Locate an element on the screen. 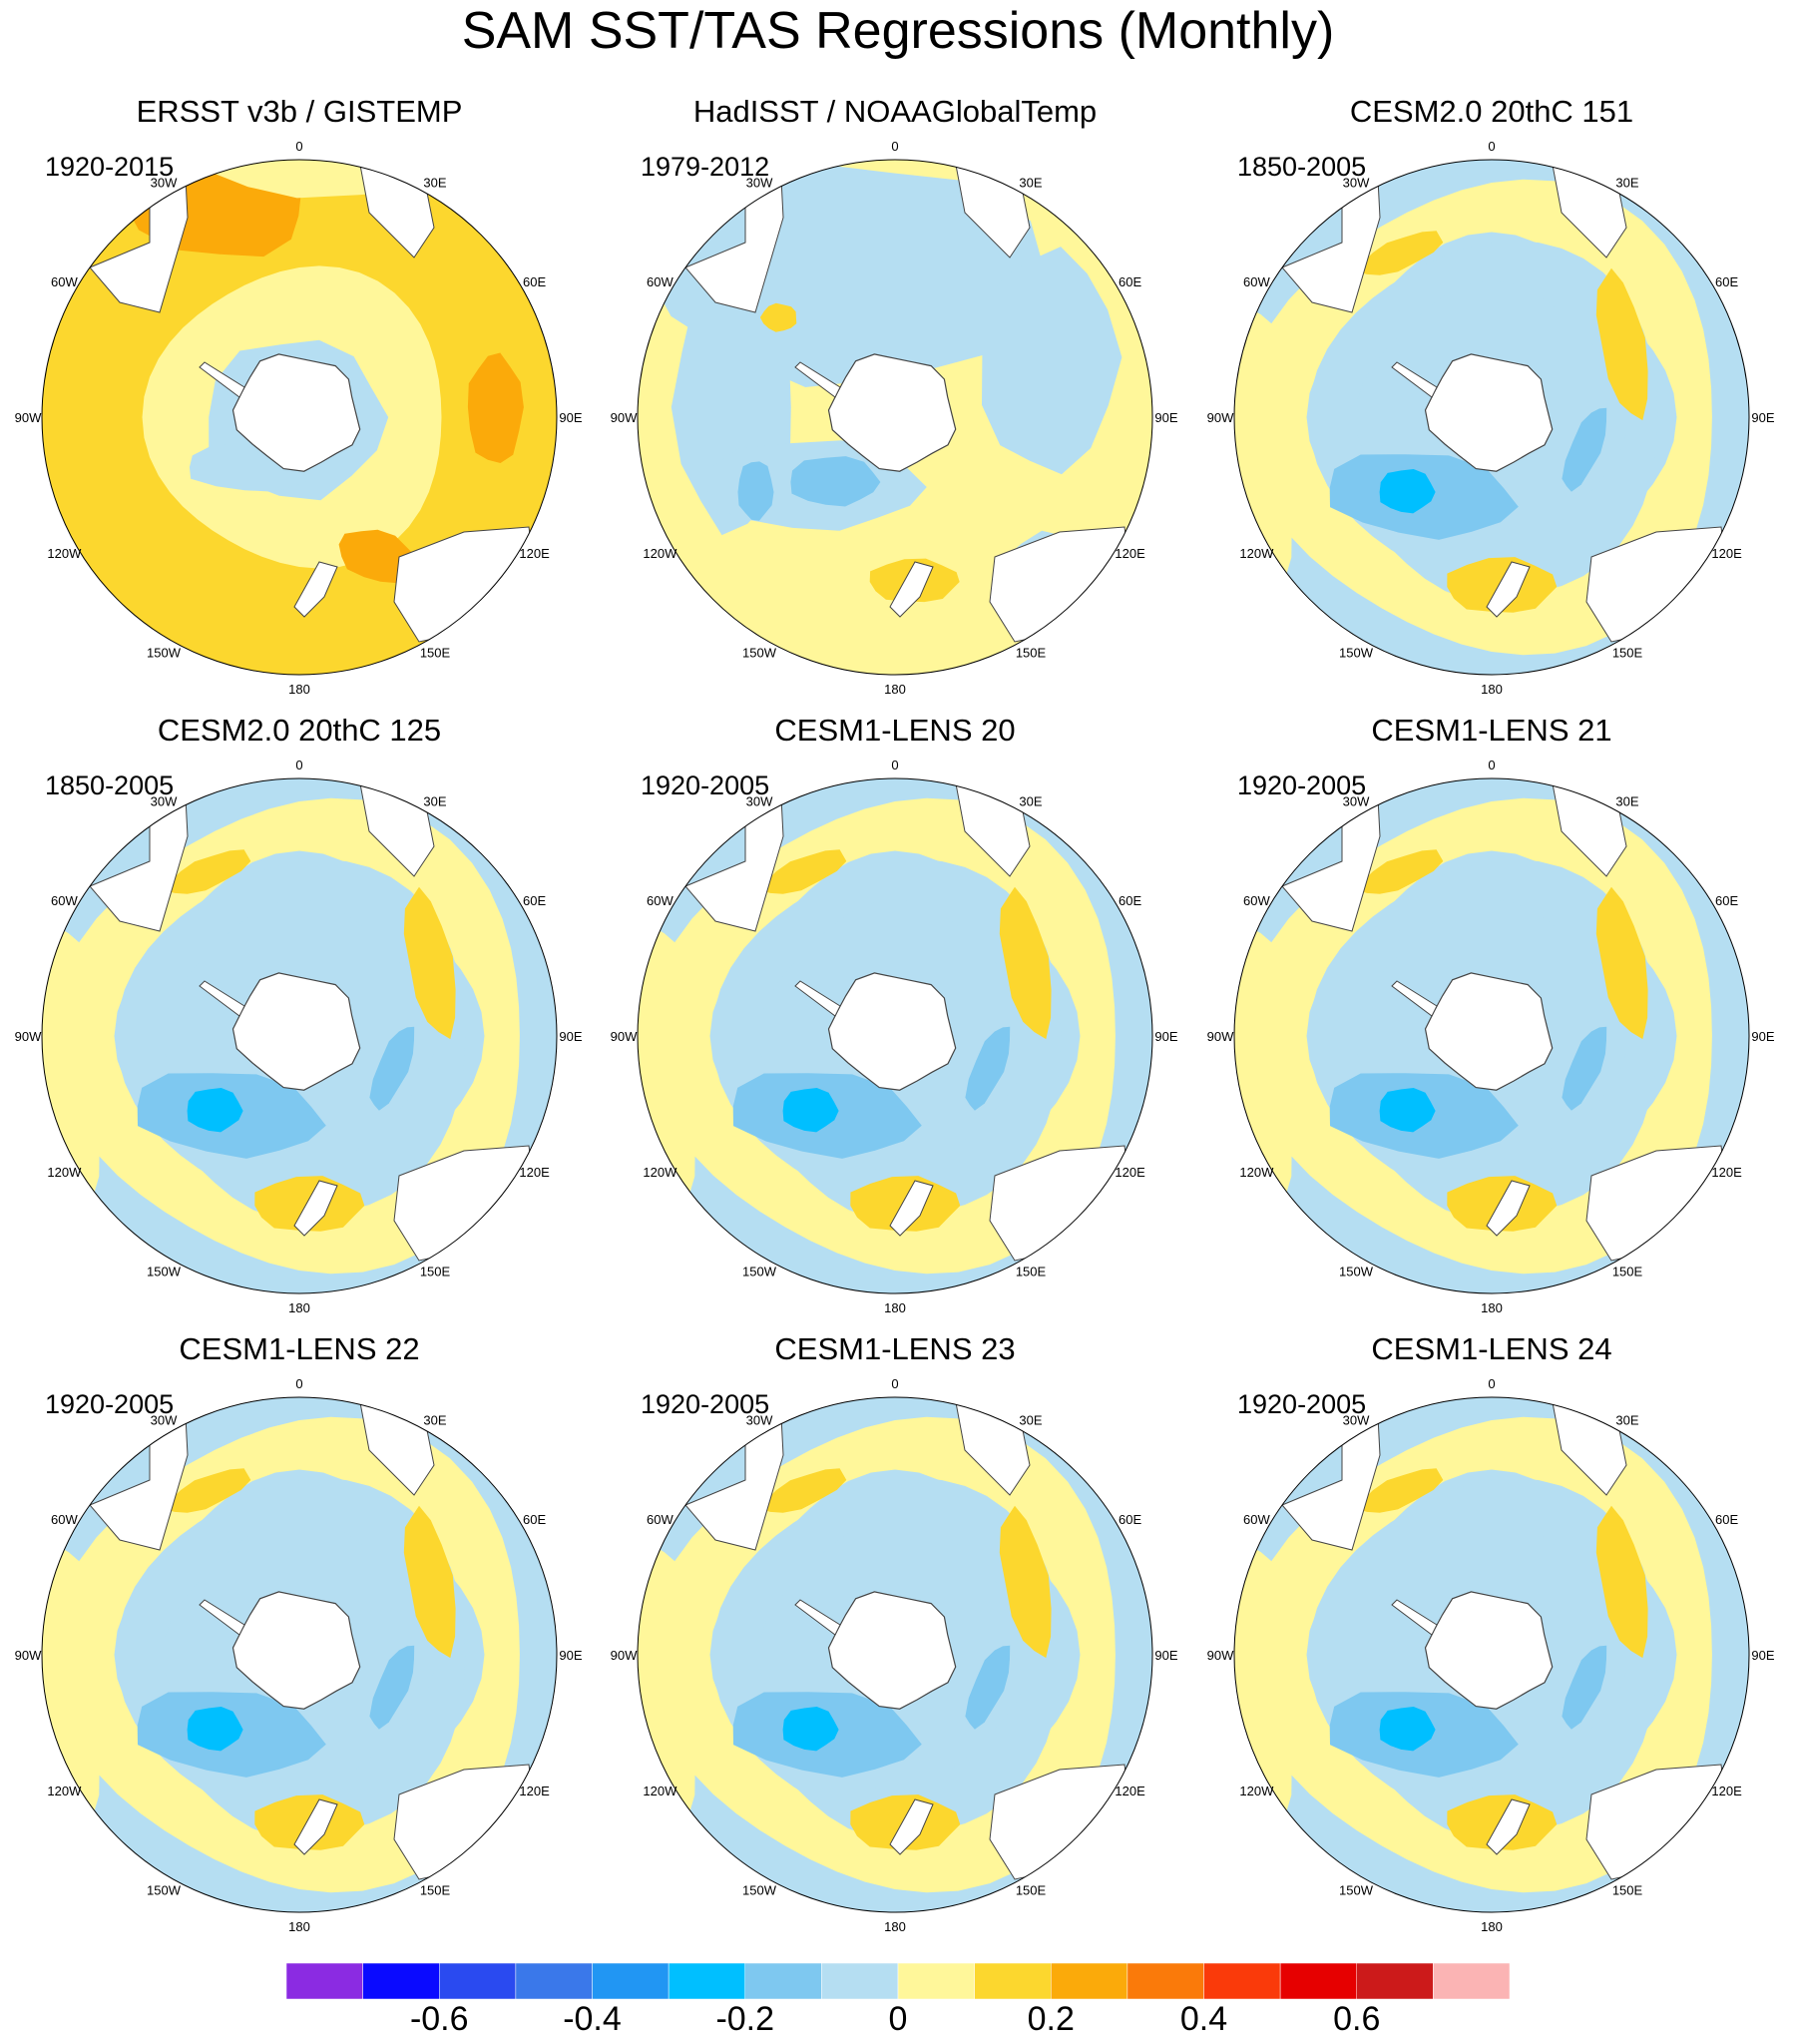 The width and height of the screenshot is (1796, 2044). antarctic-peninsula is located at coordinates (1414, 379).